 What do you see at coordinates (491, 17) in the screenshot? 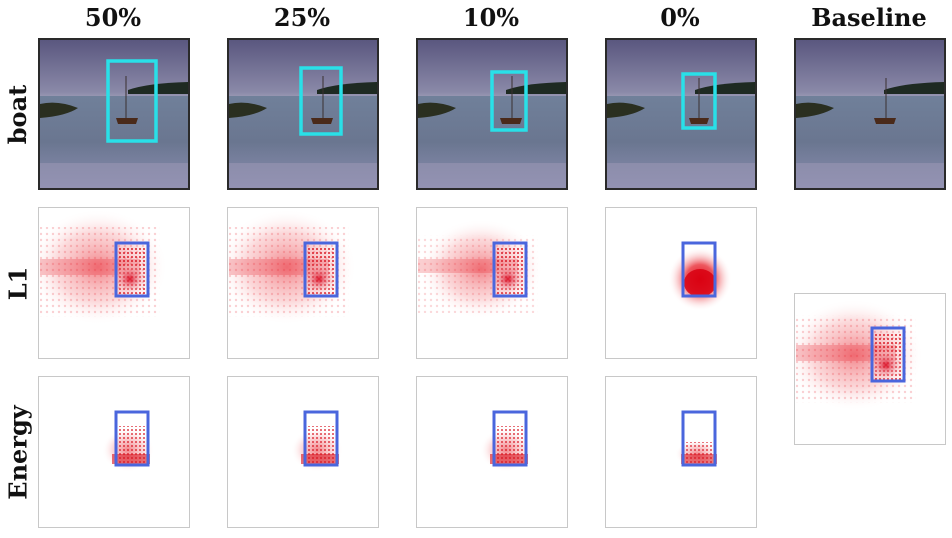
I see `column-header-10: 10%` at bounding box center [491, 17].